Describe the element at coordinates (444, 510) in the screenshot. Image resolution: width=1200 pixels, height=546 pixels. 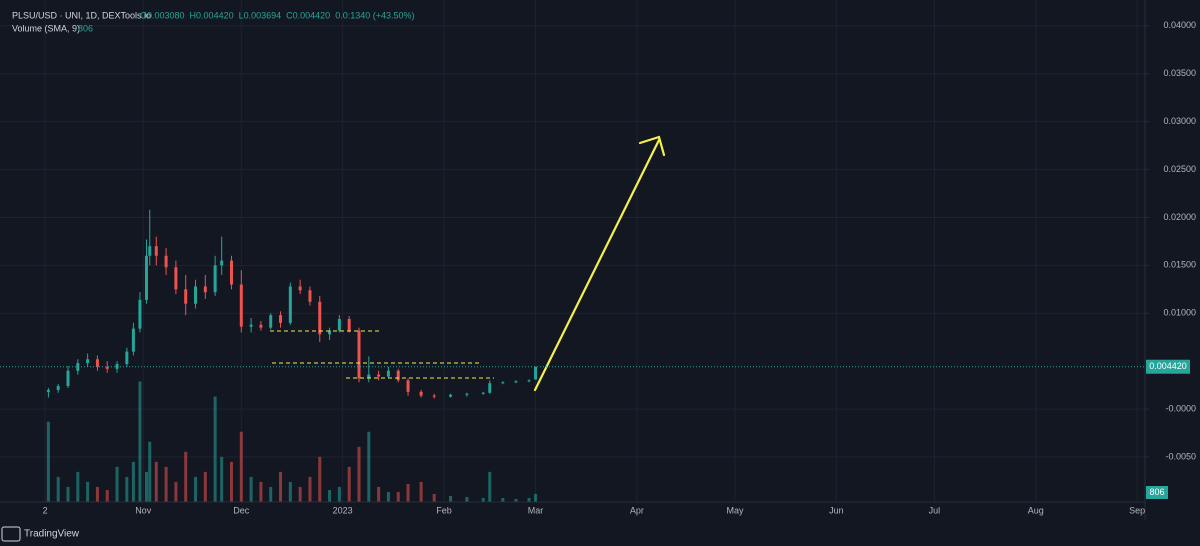
I see `x-tick-label: Feb` at that location.